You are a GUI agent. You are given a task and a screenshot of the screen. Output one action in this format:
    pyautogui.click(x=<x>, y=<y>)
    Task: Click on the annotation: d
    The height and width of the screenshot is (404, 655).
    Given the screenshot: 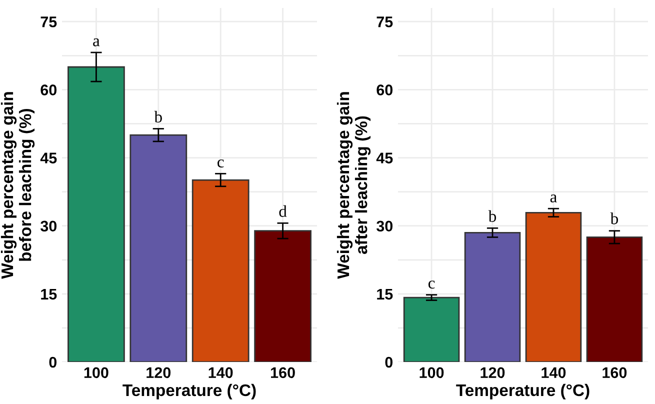 What is the action you would take?
    pyautogui.click(x=283, y=211)
    